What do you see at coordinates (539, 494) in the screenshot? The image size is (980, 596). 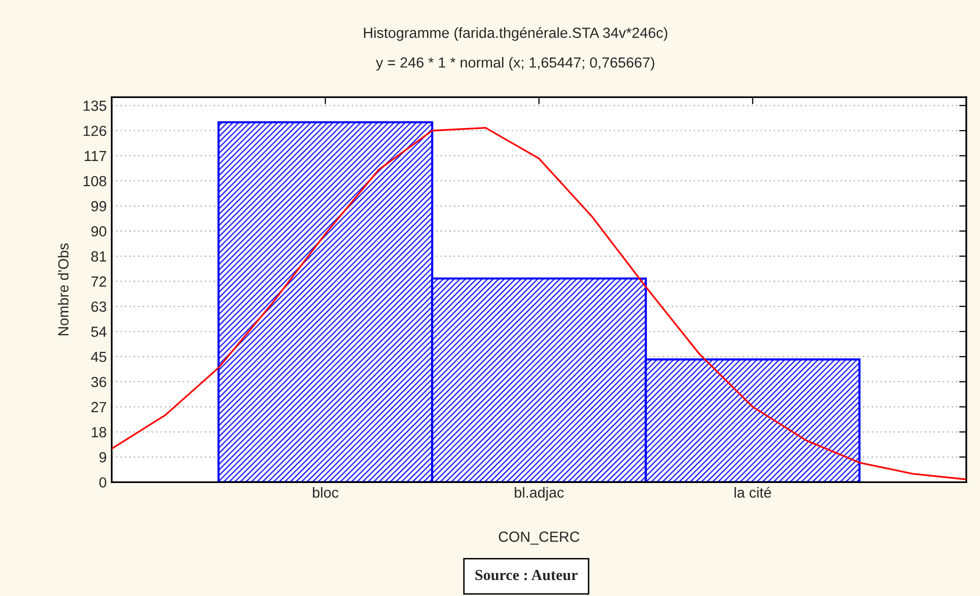 I see `x-tick-label: bl.adjac` at bounding box center [539, 494].